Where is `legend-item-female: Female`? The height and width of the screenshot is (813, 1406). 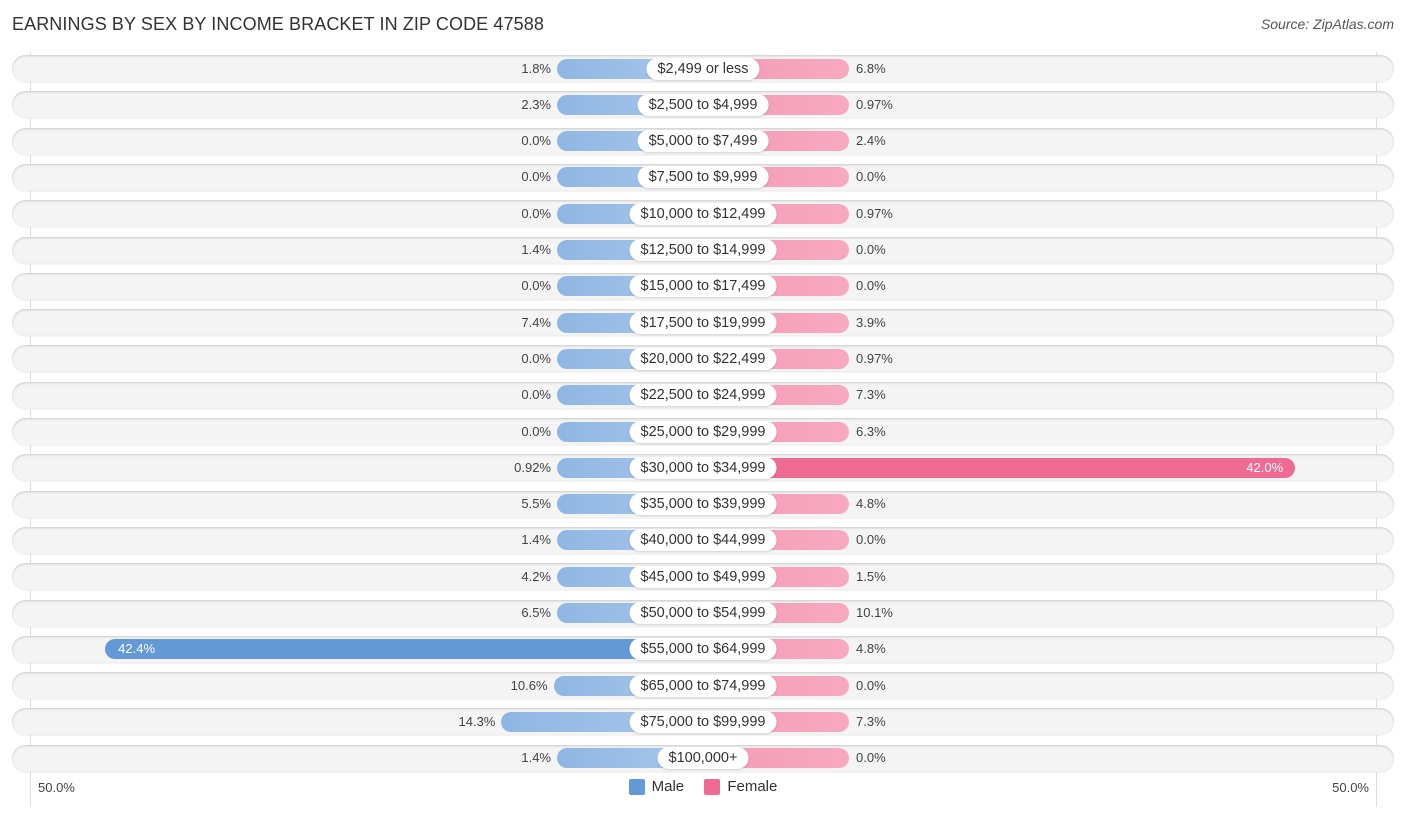 legend-item-female: Female is located at coordinates (740, 786).